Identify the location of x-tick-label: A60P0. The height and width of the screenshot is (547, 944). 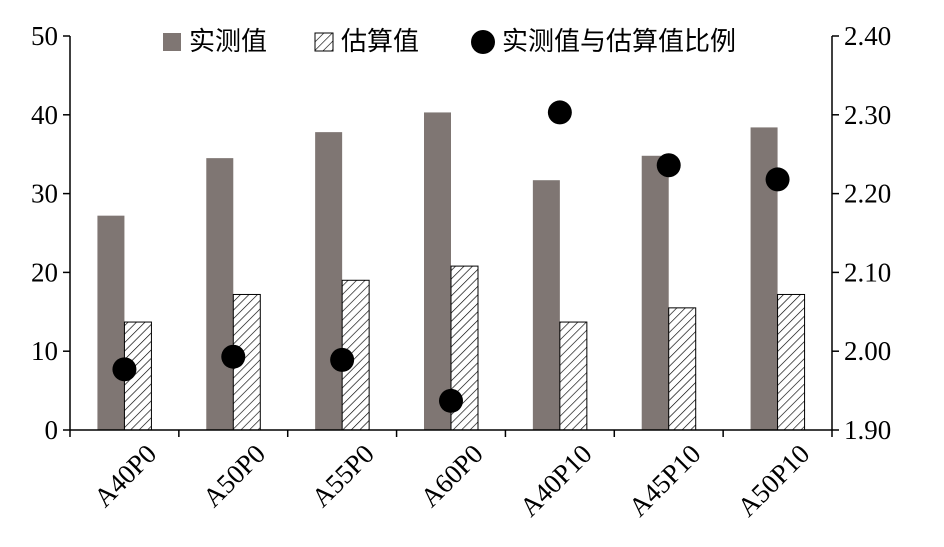
(452, 476).